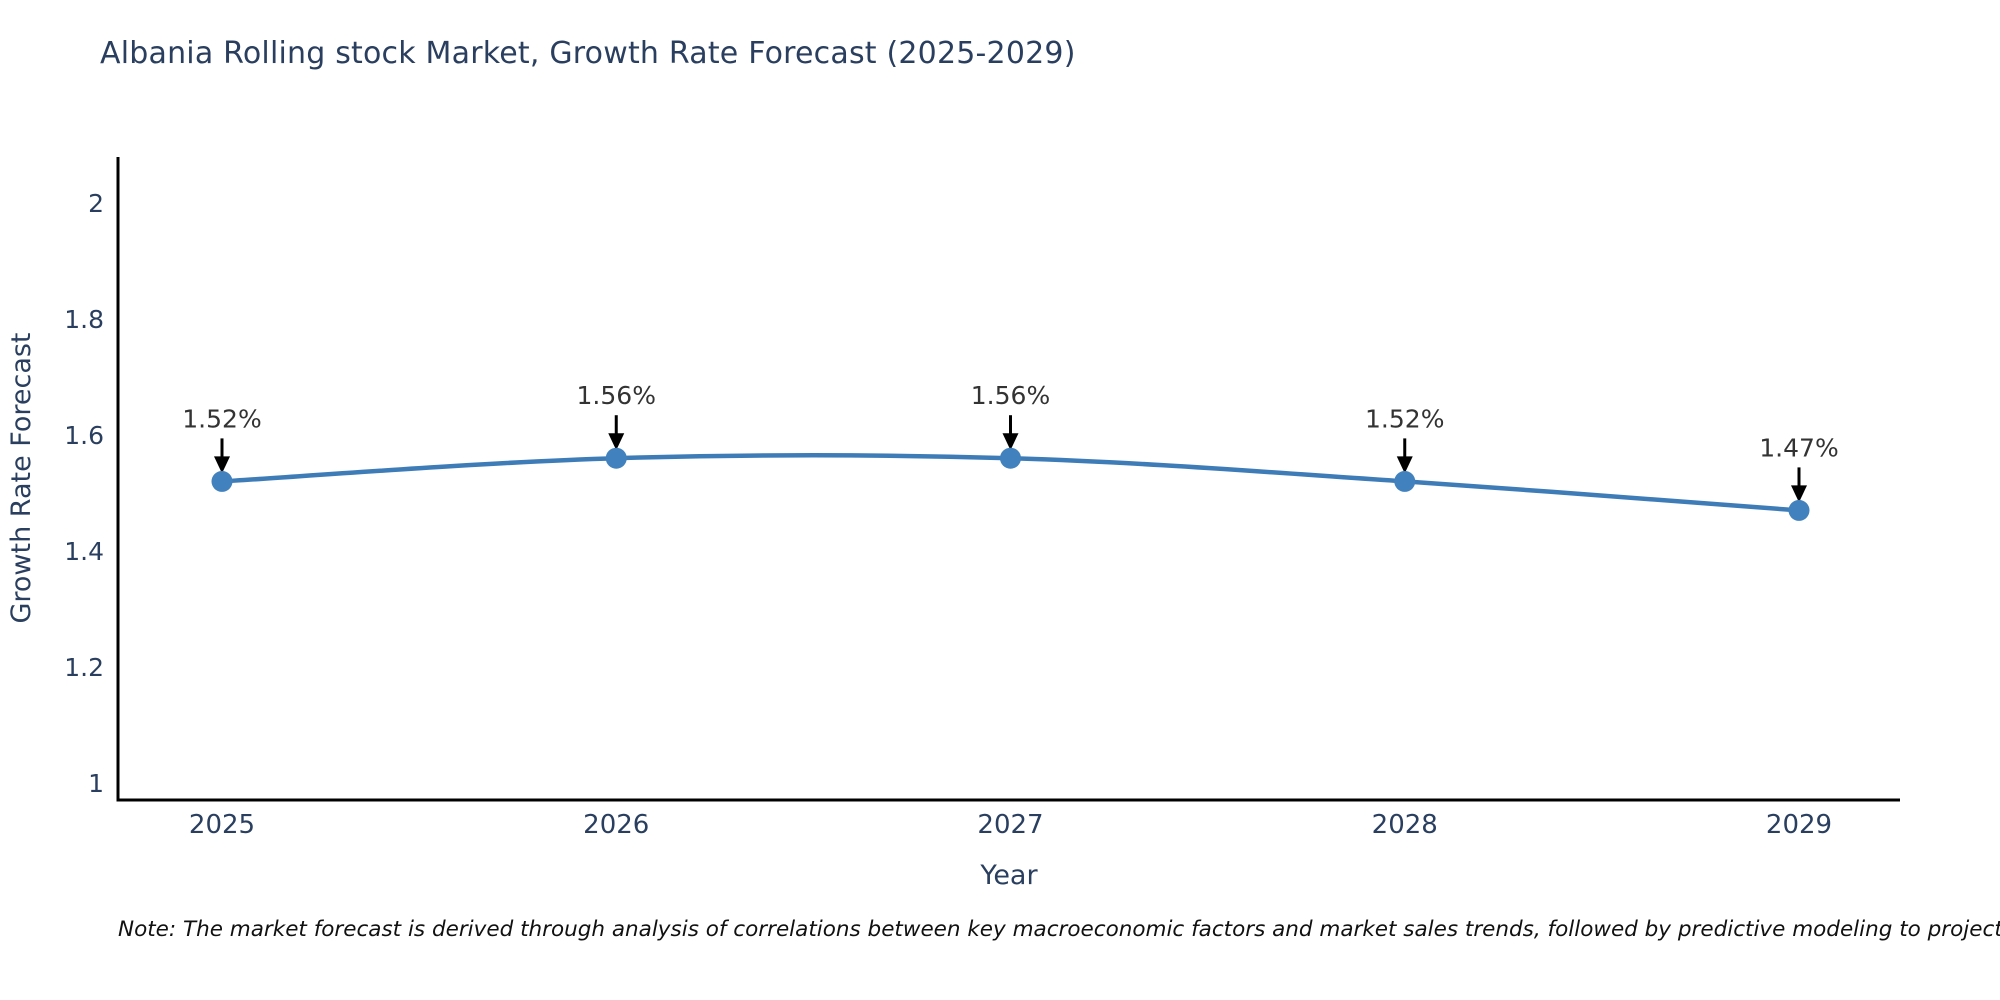 The width and height of the screenshot is (2000, 1000). I want to click on y-tick-label: 1, so click(96, 783).